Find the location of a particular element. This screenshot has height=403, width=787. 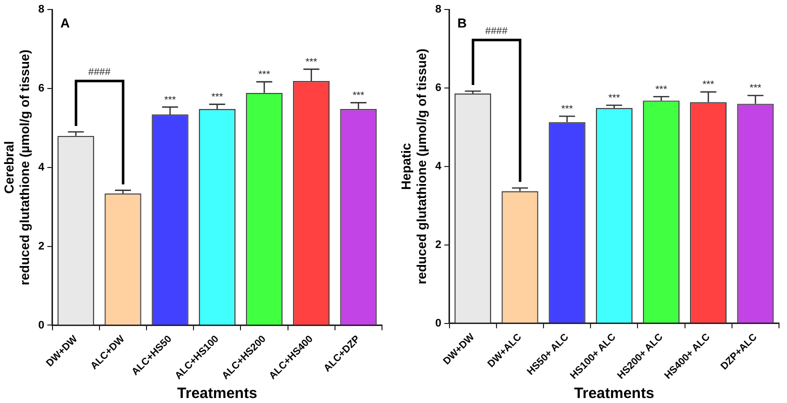

y-axis-title: Cerebral reduced glutathione (µmol/g of tissue) is located at coordinates (16, 168).